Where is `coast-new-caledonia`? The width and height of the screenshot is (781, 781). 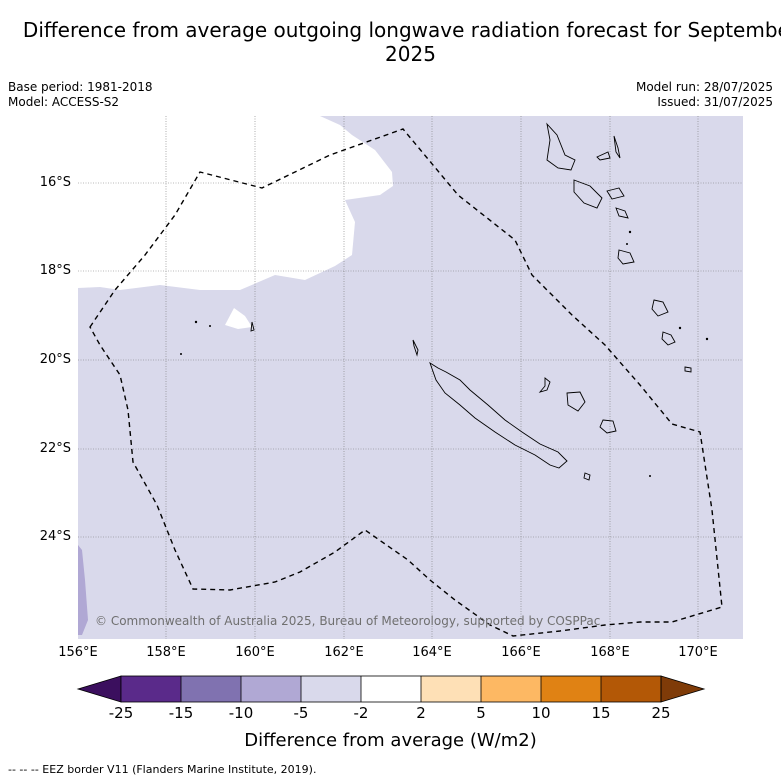 coast-new-caledonia is located at coordinates (498, 415).